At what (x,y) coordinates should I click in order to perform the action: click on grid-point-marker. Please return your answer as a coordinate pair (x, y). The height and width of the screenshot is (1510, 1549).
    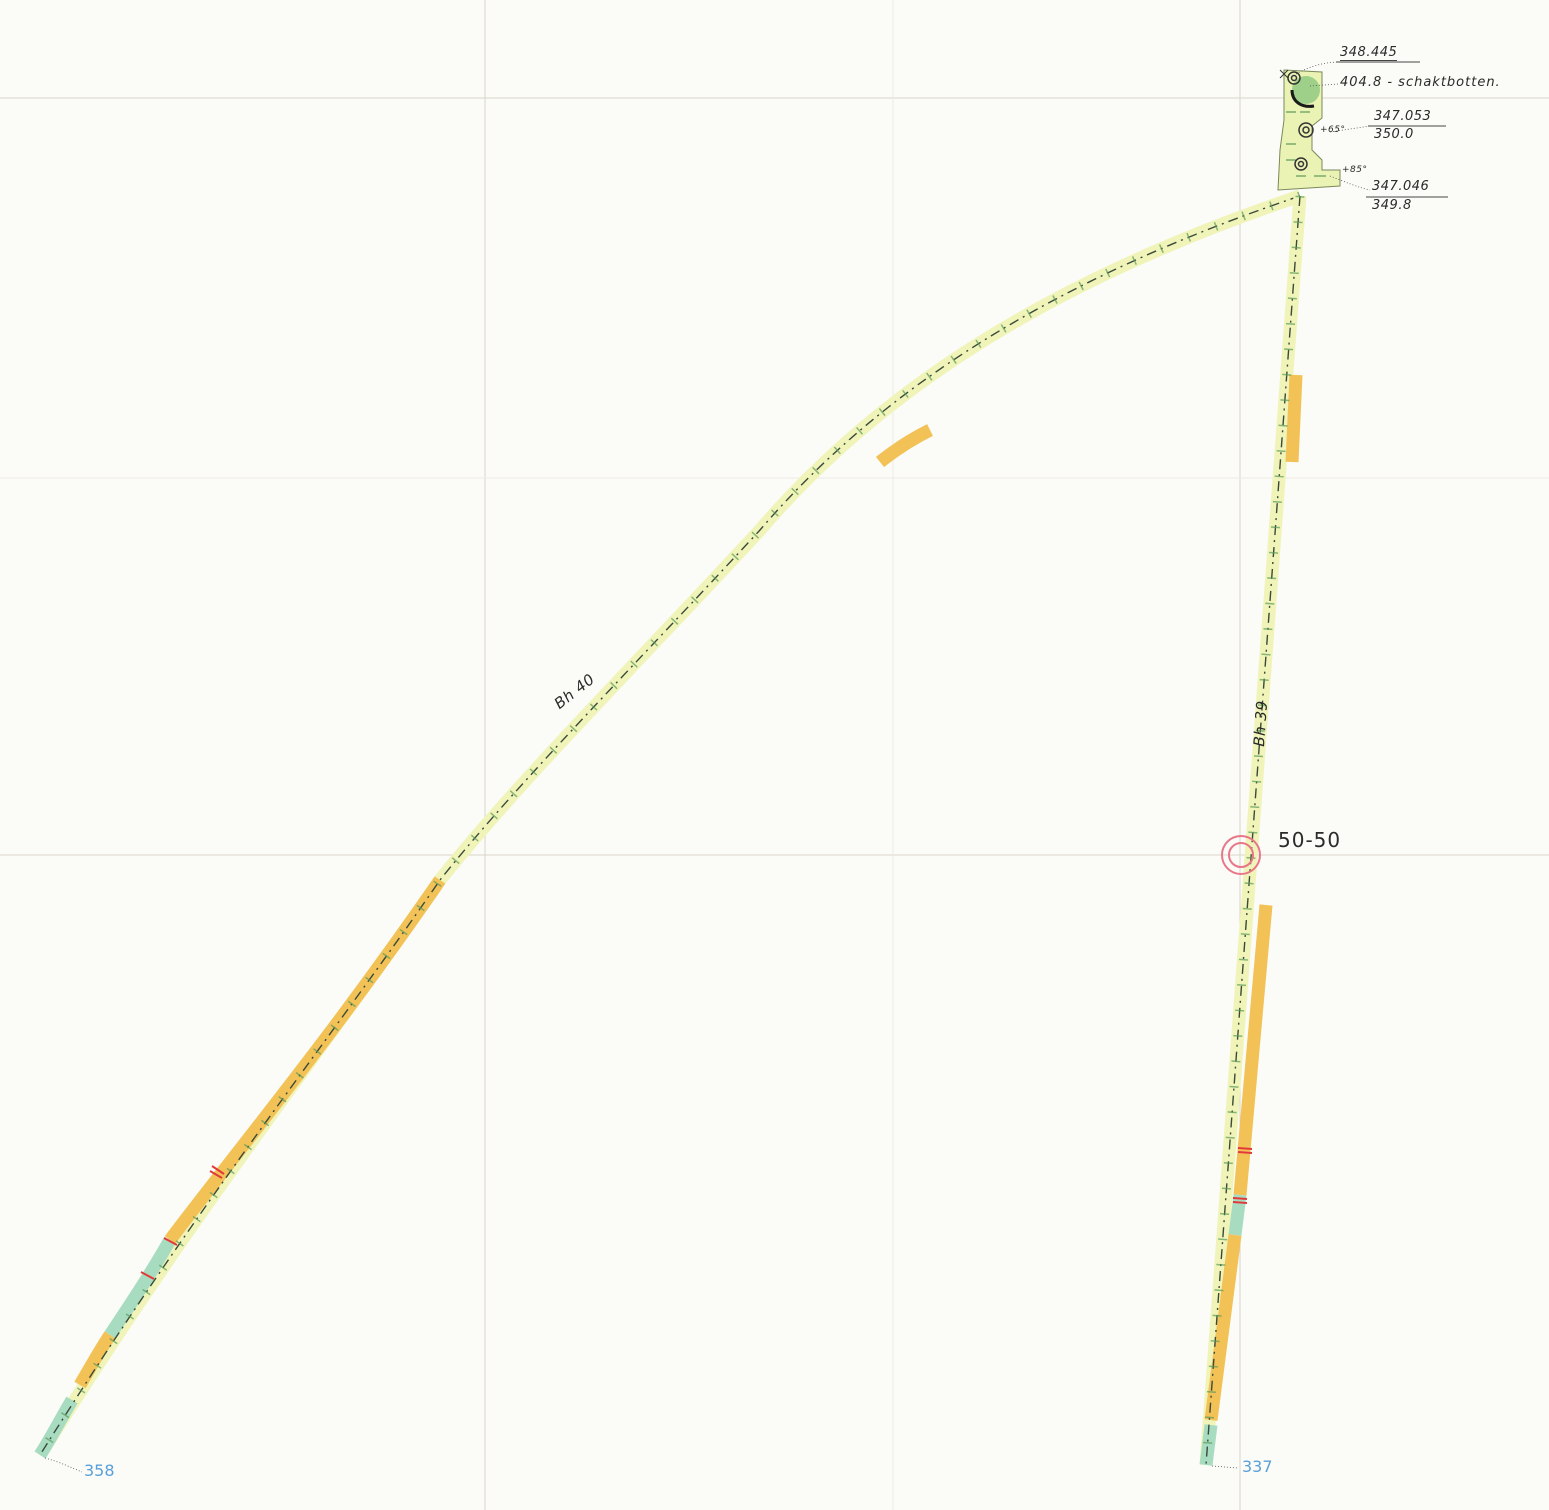
    Looking at the image, I should click on (1241, 855).